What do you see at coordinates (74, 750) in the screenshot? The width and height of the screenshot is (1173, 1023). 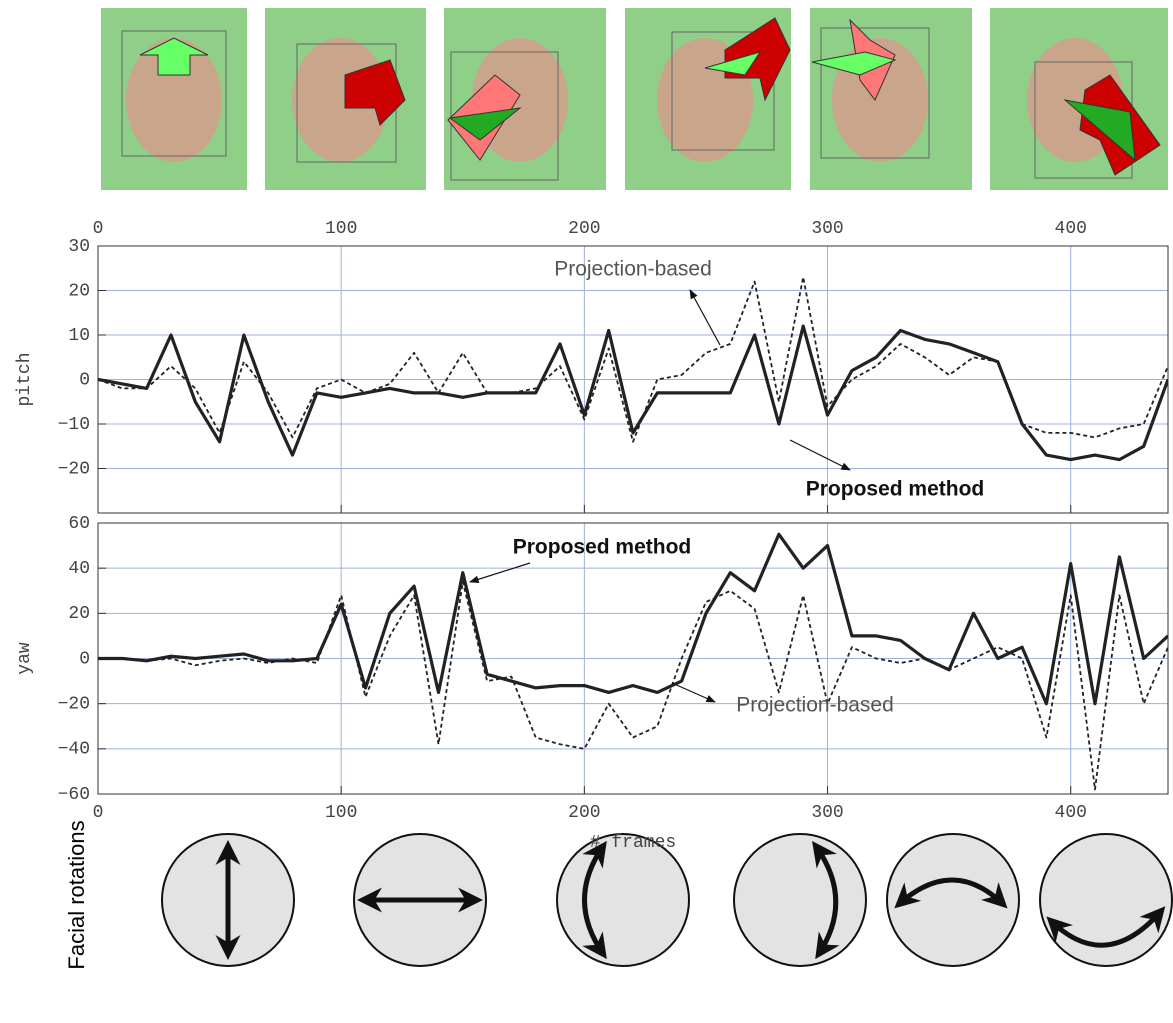 I see `y-tick-label: −40` at bounding box center [74, 750].